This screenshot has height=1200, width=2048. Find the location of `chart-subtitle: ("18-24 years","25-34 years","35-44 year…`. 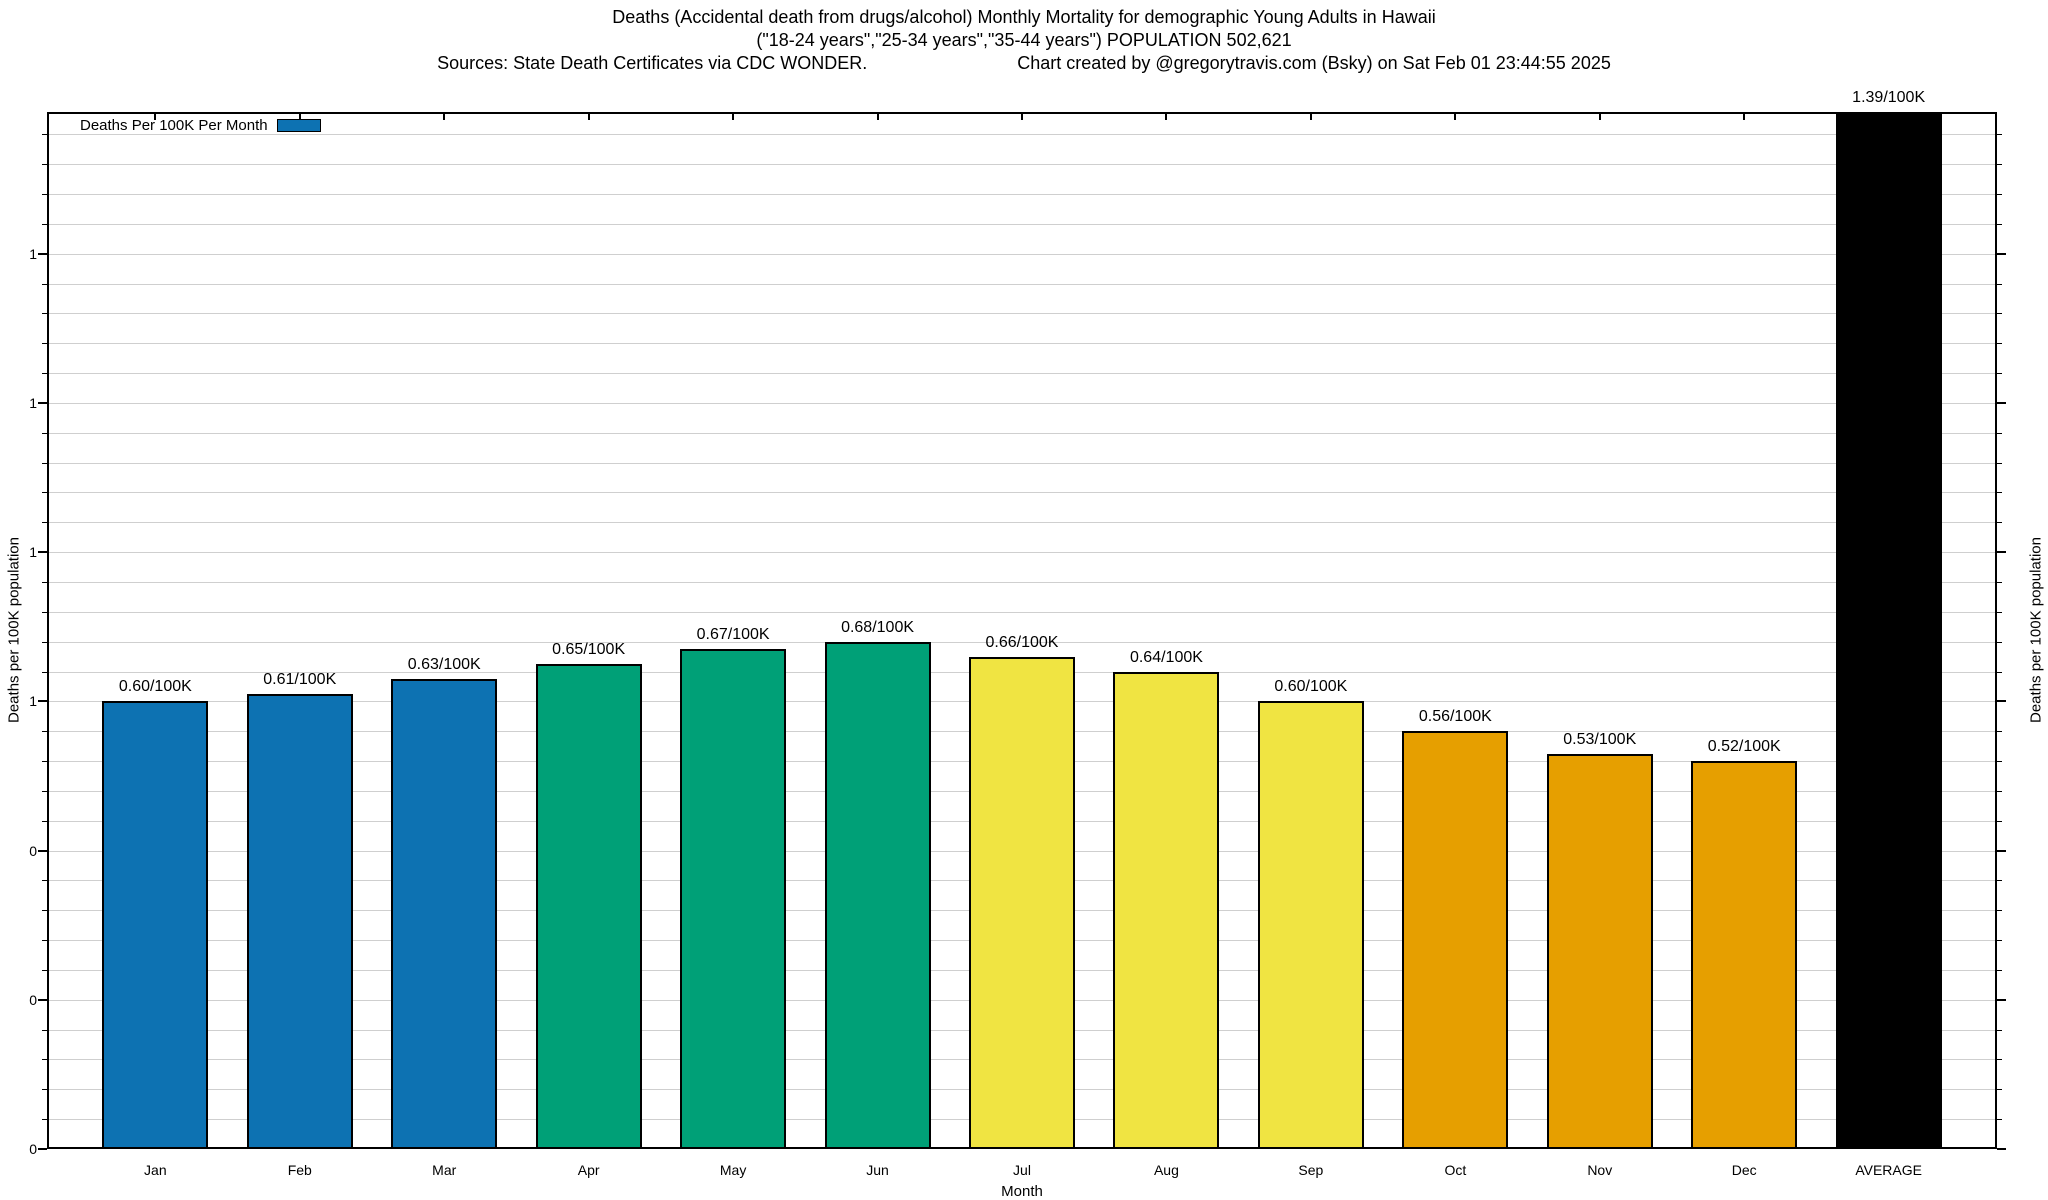

chart-subtitle: ("18-24 years","25-34 years","35-44 year… is located at coordinates (1024, 40).